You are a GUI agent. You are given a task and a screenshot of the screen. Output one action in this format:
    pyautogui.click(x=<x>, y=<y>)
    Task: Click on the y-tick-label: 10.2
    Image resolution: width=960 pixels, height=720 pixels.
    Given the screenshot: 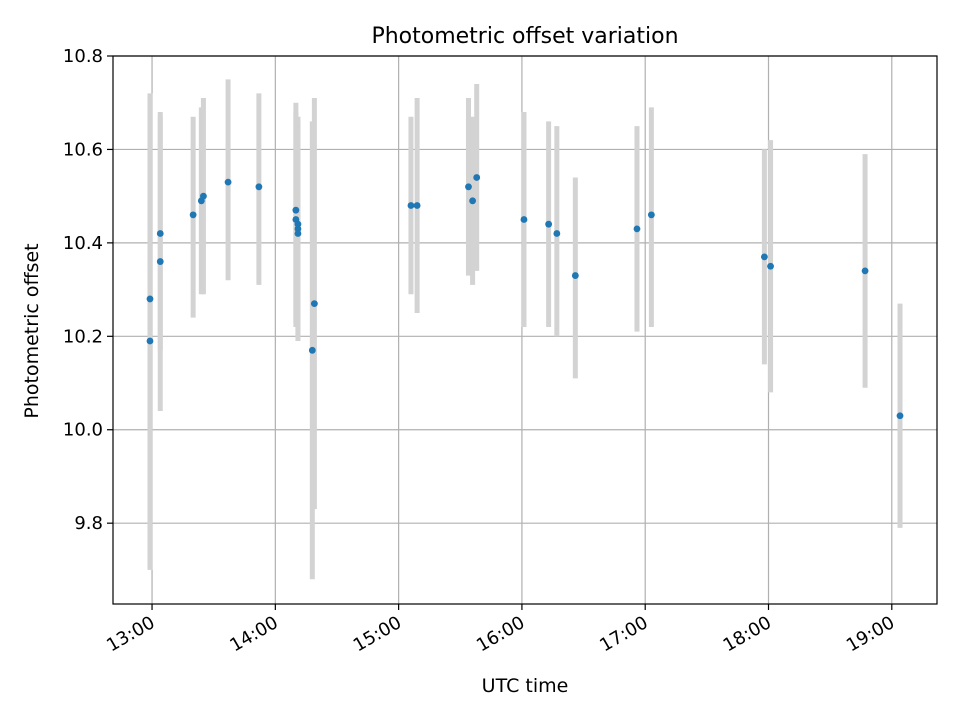 What is the action you would take?
    pyautogui.click(x=83, y=336)
    